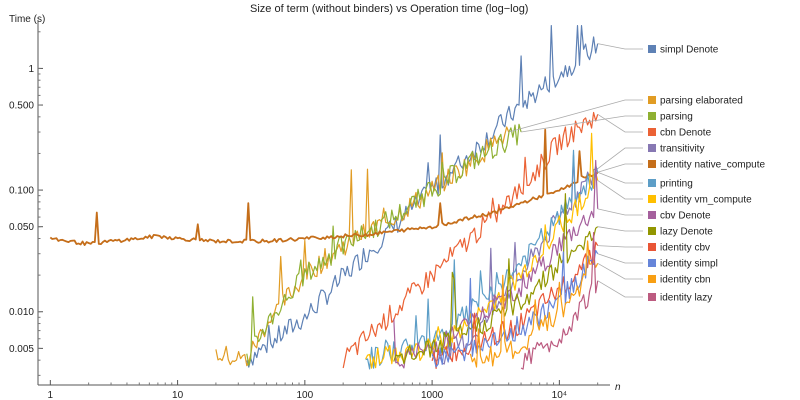 The height and width of the screenshot is (400, 800). Describe the element at coordinates (178, 395) in the screenshot. I see `x-tick-label: 10` at that location.